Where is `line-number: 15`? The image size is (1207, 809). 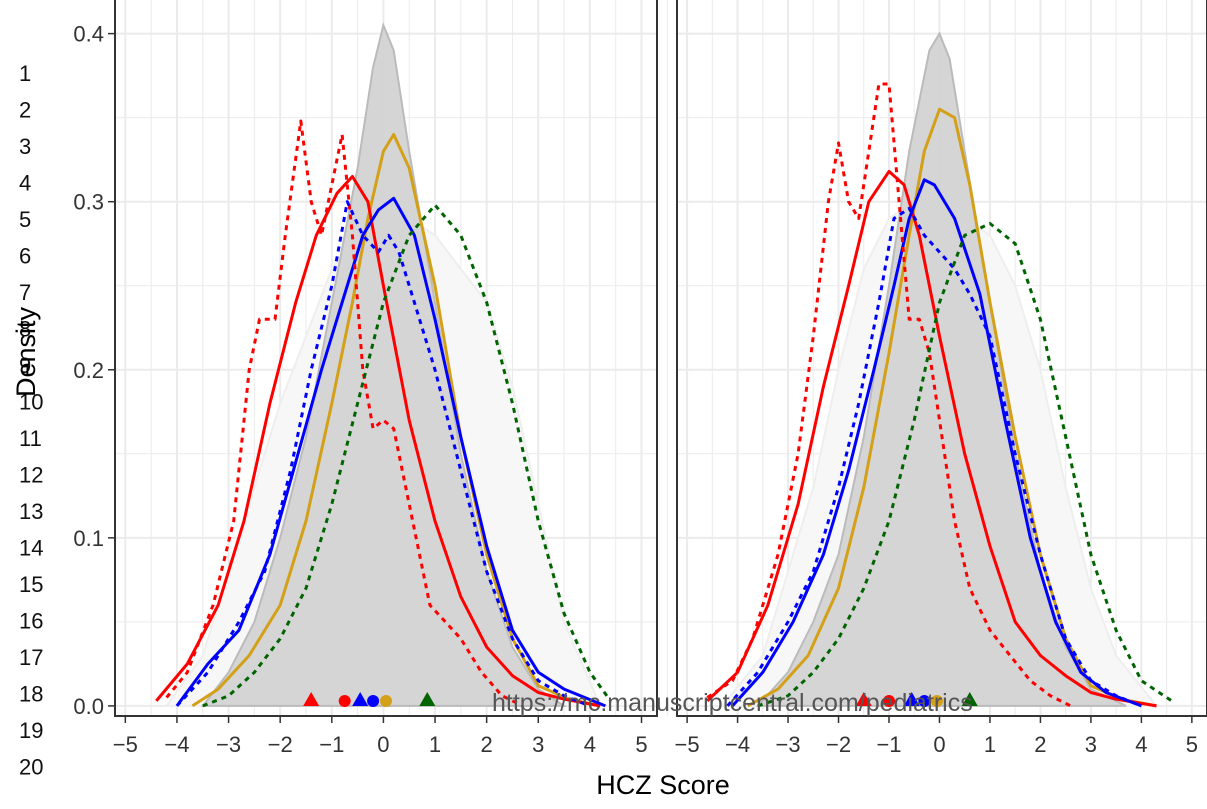
line-number: 15 is located at coordinates (31, 584).